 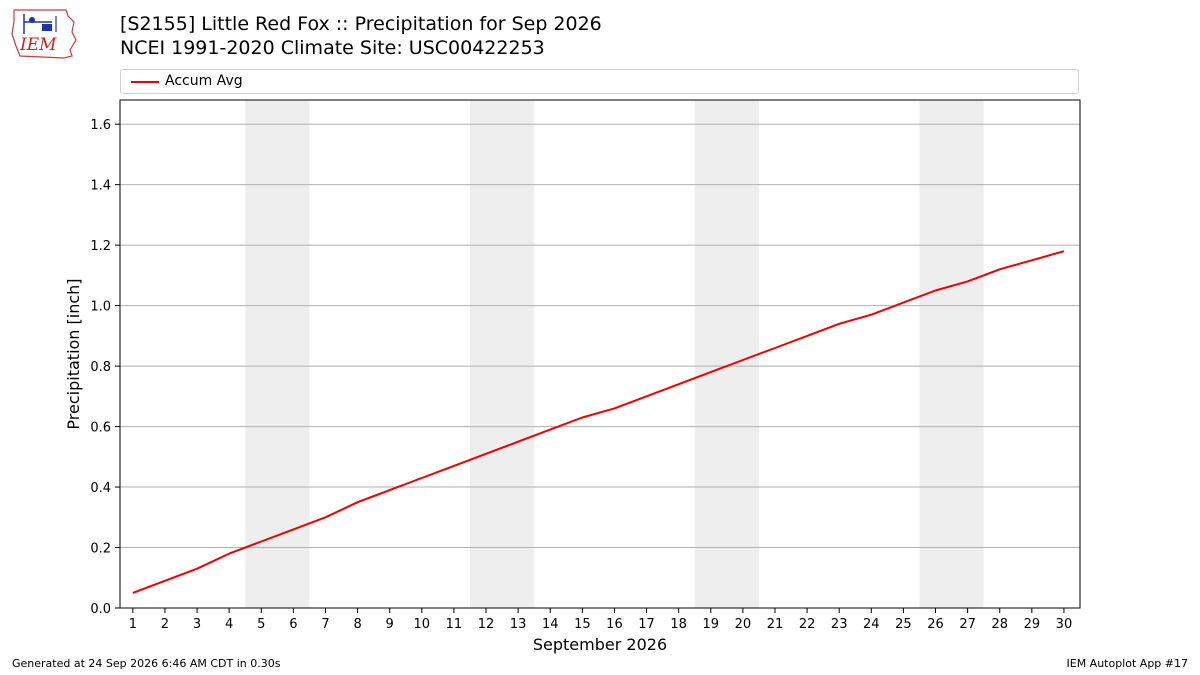 I want to click on logo-text: IEM, so click(x=38, y=45).